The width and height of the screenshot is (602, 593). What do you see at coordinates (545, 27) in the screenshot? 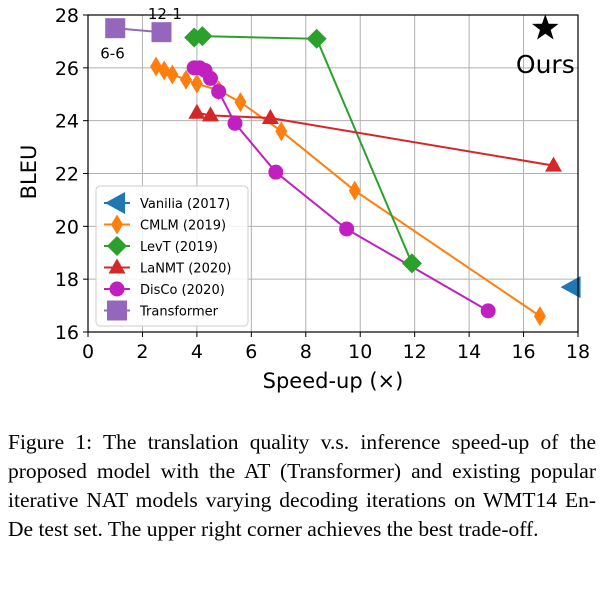
I see `ours-star-marker` at bounding box center [545, 27].